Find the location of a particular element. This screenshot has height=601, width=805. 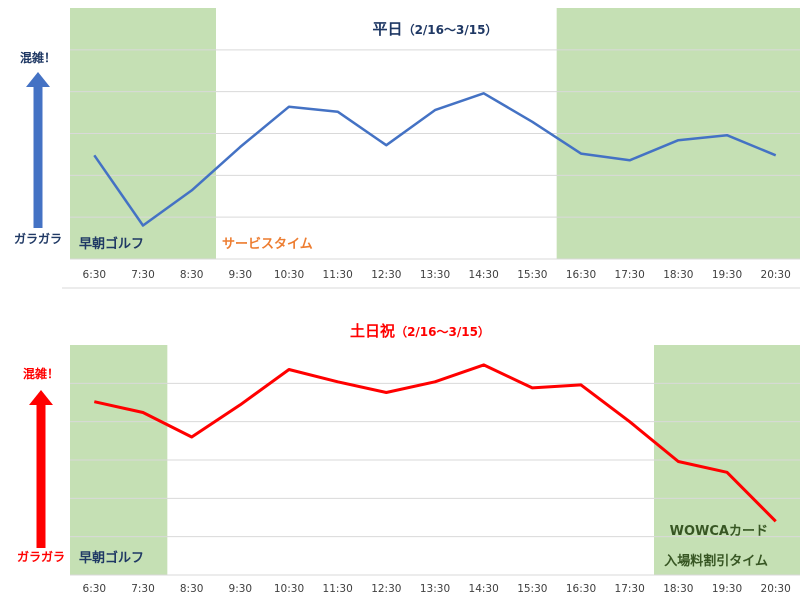

chart2-zone-label-sub: 入場料割引タイム is located at coordinates (716, 561).